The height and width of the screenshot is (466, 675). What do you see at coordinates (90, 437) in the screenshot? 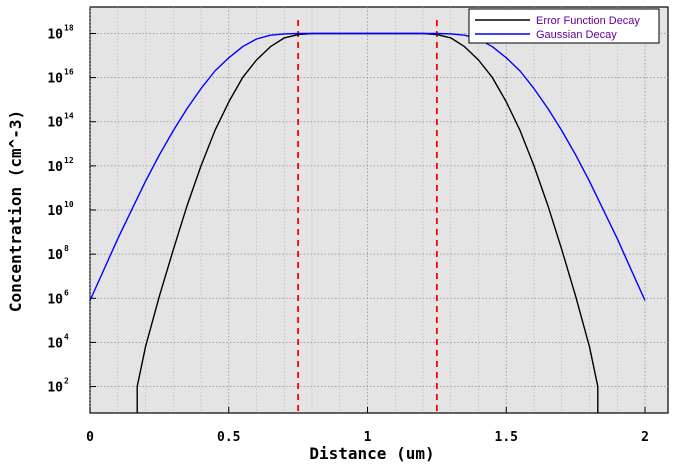
I see `x-tick-label: 0` at bounding box center [90, 437].